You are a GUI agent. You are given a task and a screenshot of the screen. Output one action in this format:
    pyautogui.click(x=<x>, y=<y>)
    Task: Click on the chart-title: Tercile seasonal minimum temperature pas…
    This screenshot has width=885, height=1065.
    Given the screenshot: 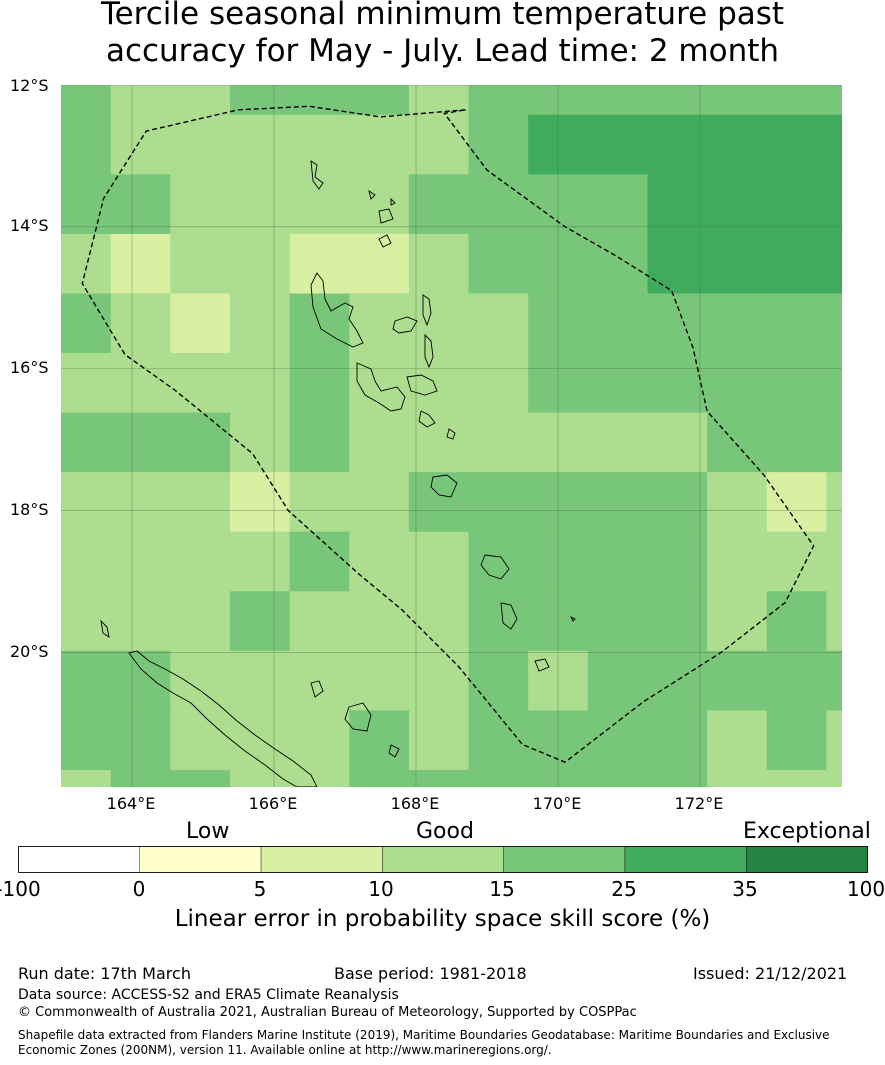 What is the action you would take?
    pyautogui.click(x=442, y=35)
    